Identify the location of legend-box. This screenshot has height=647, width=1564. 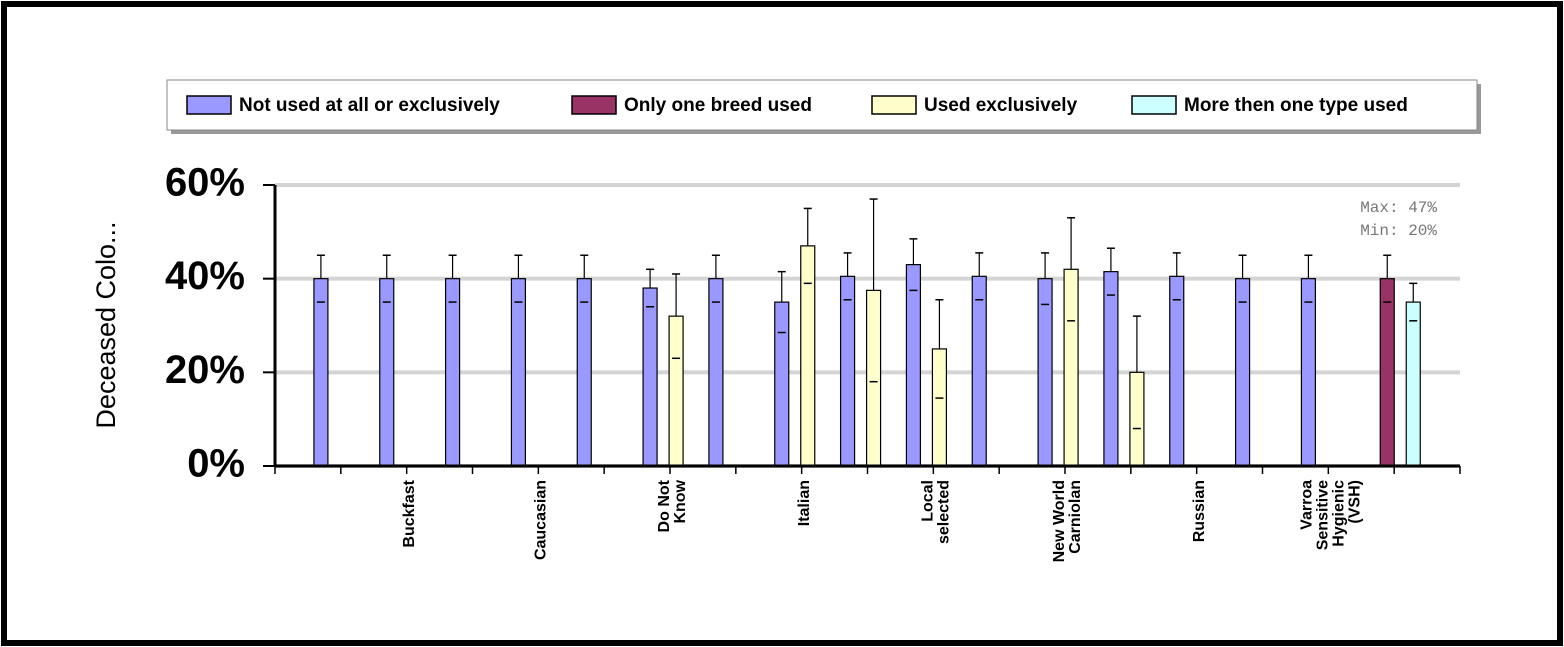
(822, 105).